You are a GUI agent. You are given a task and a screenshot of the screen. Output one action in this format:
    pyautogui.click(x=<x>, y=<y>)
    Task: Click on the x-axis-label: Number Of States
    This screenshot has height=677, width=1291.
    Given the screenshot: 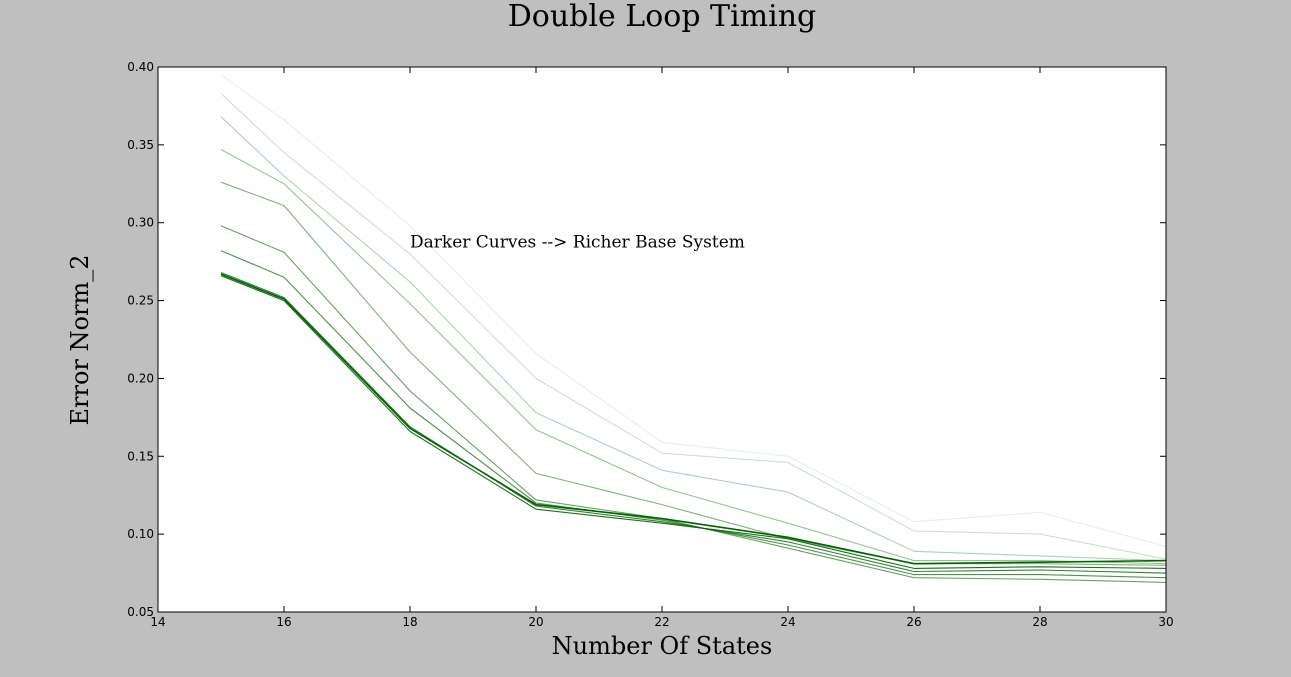 What is the action you would take?
    pyautogui.click(x=662, y=646)
    